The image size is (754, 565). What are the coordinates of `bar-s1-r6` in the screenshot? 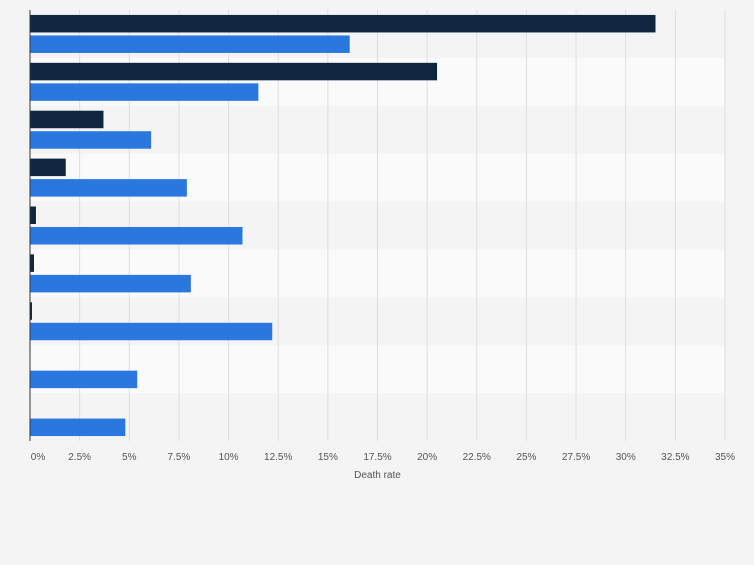 It's located at (151, 331).